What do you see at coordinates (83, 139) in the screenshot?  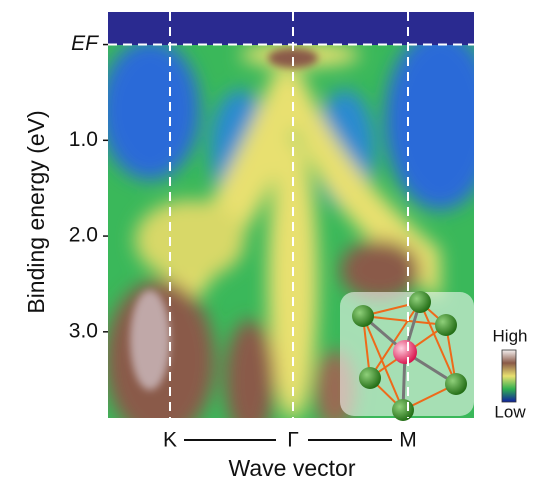 I see `y-tick-label: 1.0` at bounding box center [83, 139].